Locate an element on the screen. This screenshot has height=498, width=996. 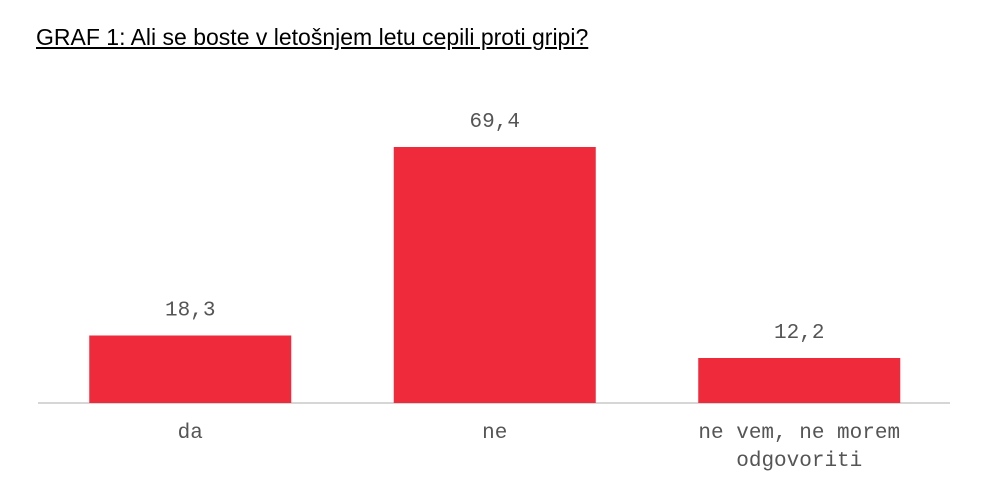
x-tick-label: da is located at coordinates (190, 433).